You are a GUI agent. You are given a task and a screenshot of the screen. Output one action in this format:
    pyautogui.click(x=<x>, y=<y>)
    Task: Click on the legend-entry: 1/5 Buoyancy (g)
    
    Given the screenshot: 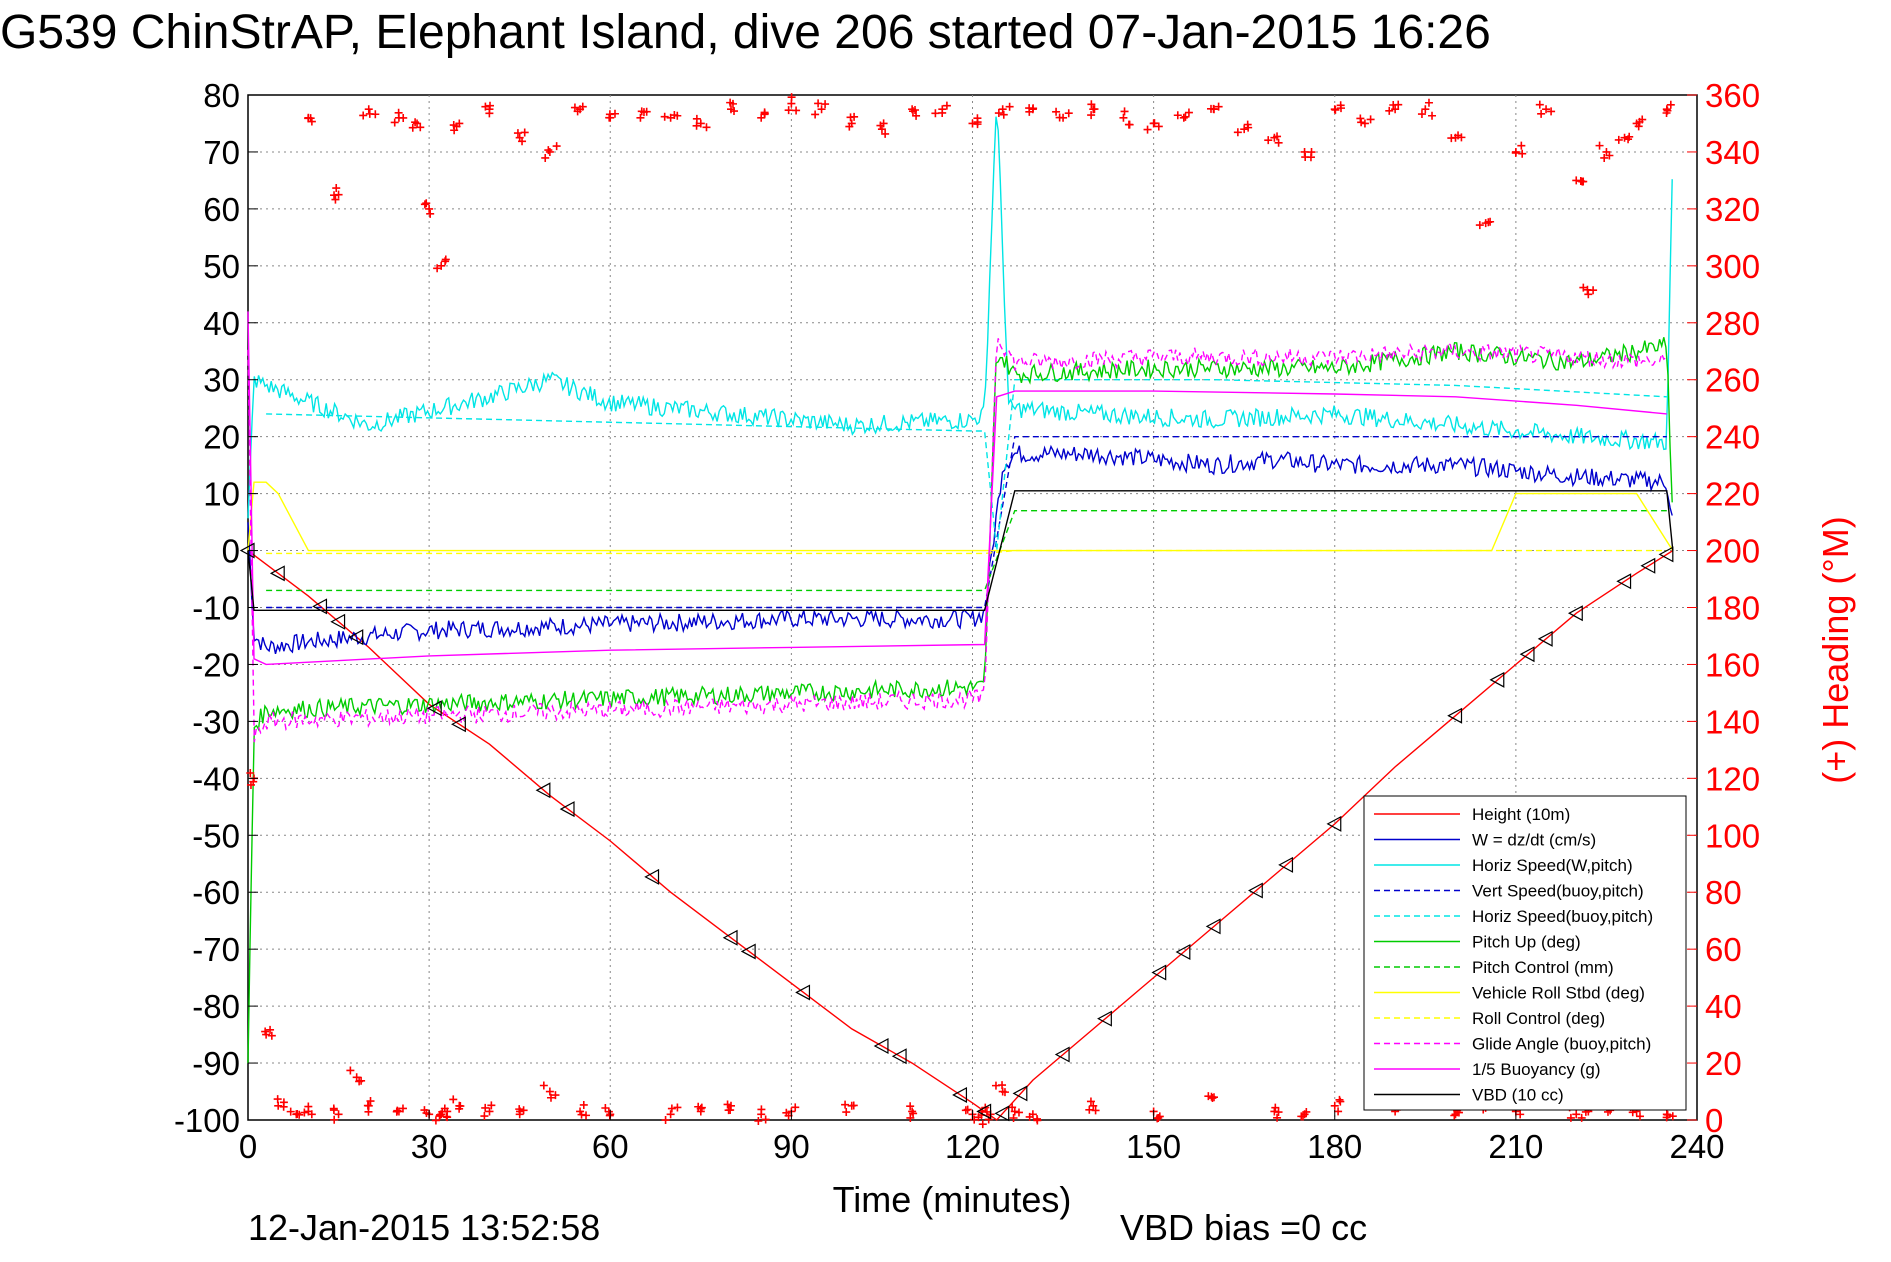 What is the action you would take?
    pyautogui.click(x=1536, y=1069)
    